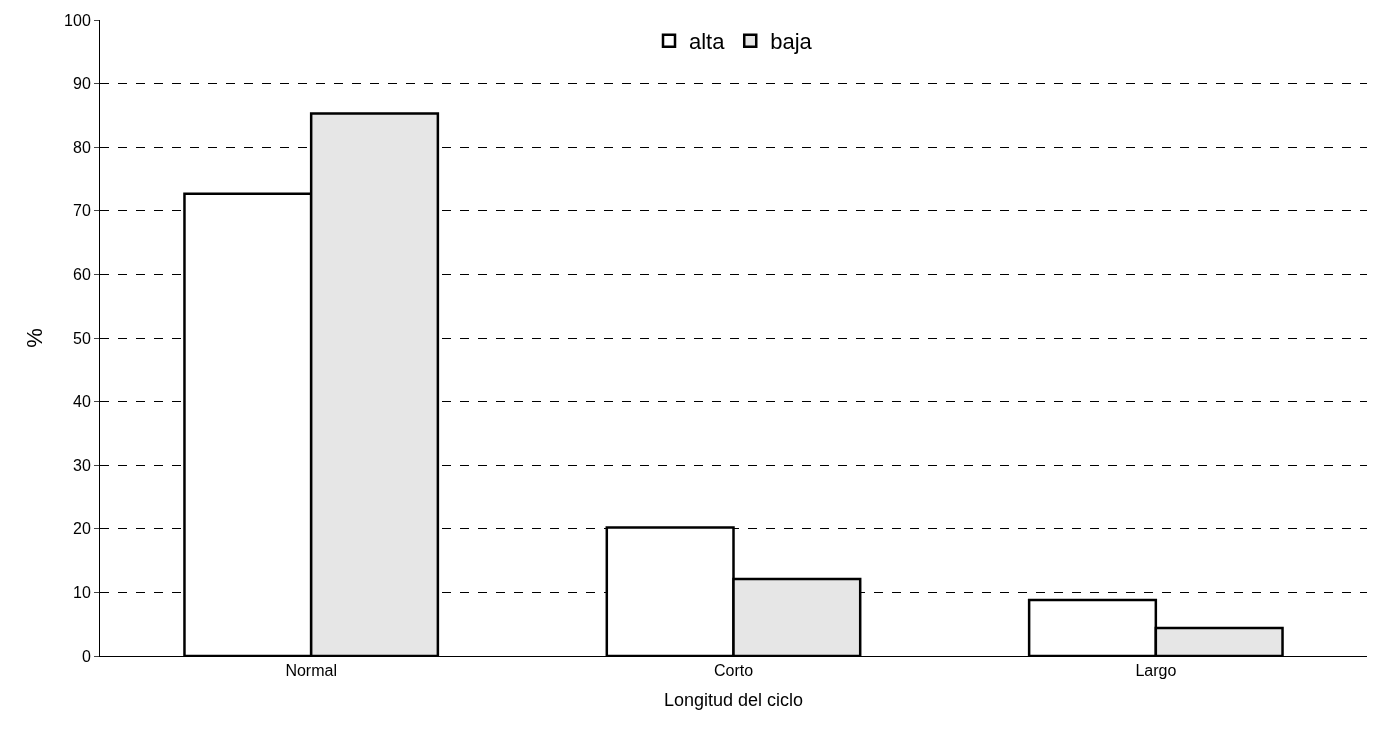 The width and height of the screenshot is (1387, 746). I want to click on x-tick-label: Normal, so click(311, 671).